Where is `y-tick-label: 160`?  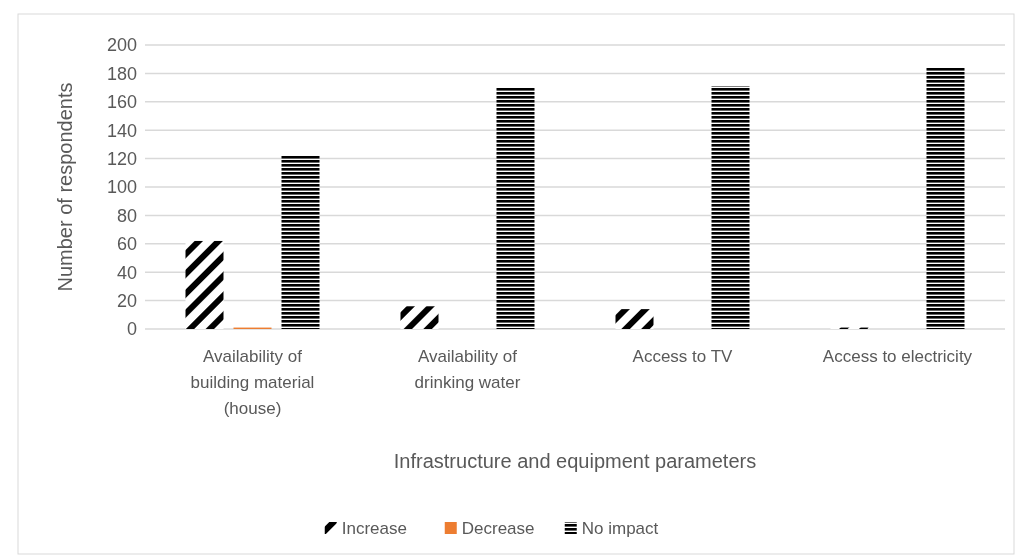 y-tick-label: 160 is located at coordinates (121, 102).